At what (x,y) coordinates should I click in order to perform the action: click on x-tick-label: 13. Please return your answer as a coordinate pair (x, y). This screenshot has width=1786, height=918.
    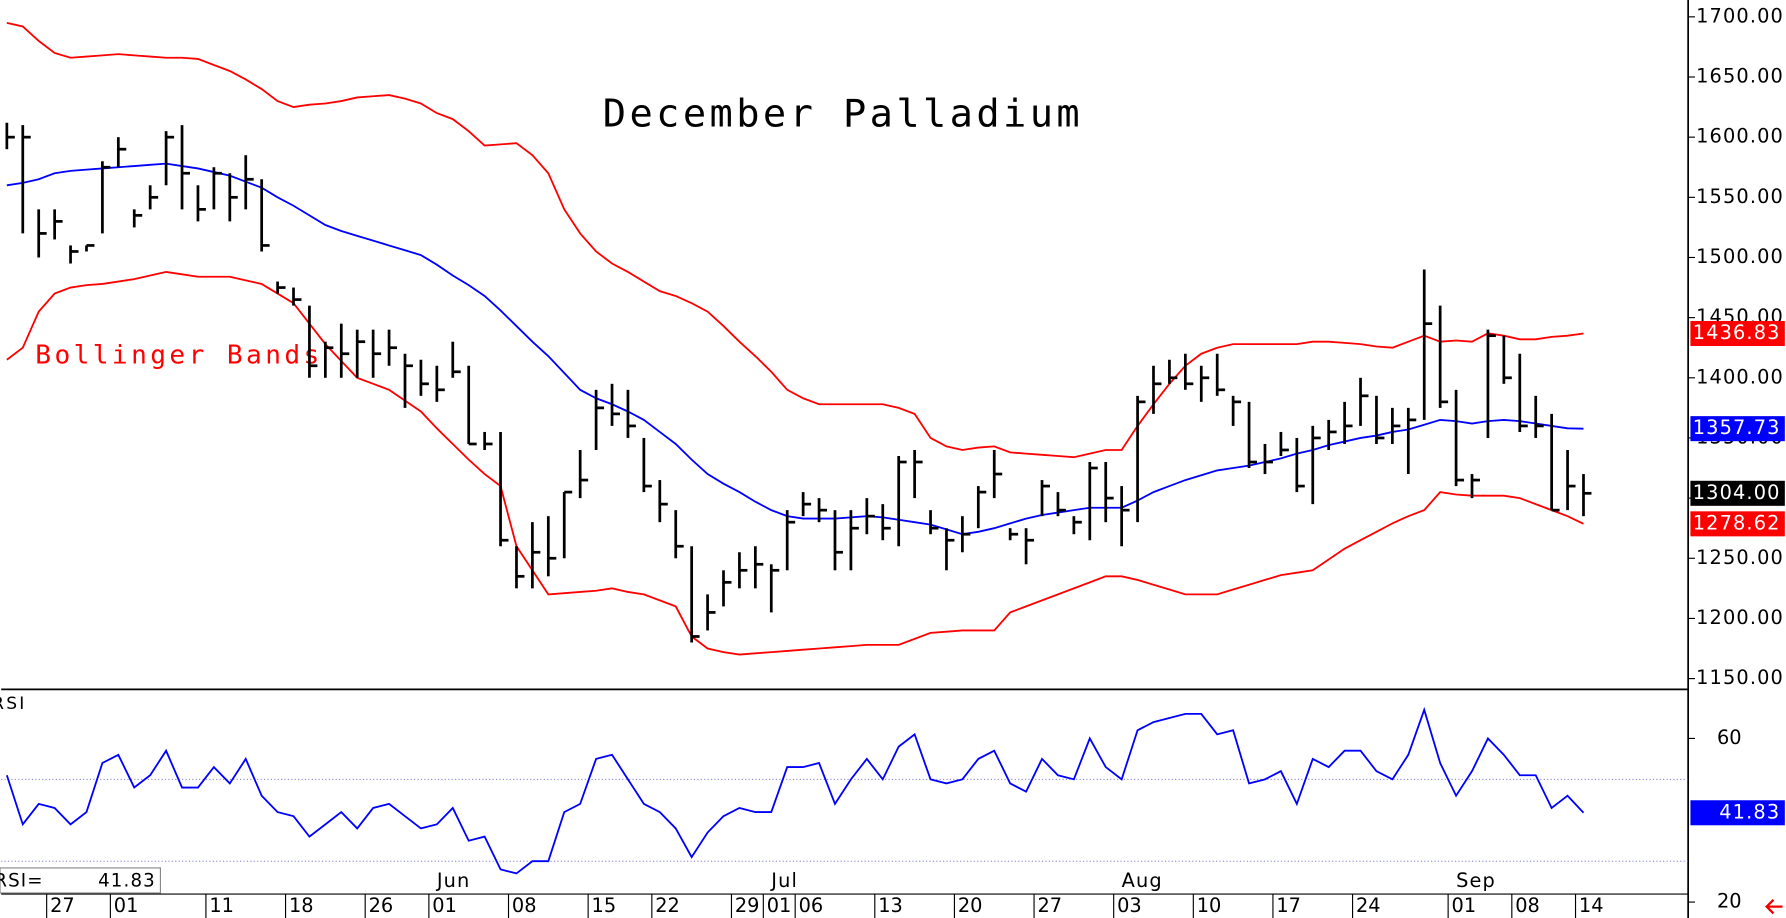
    Looking at the image, I should click on (890, 905).